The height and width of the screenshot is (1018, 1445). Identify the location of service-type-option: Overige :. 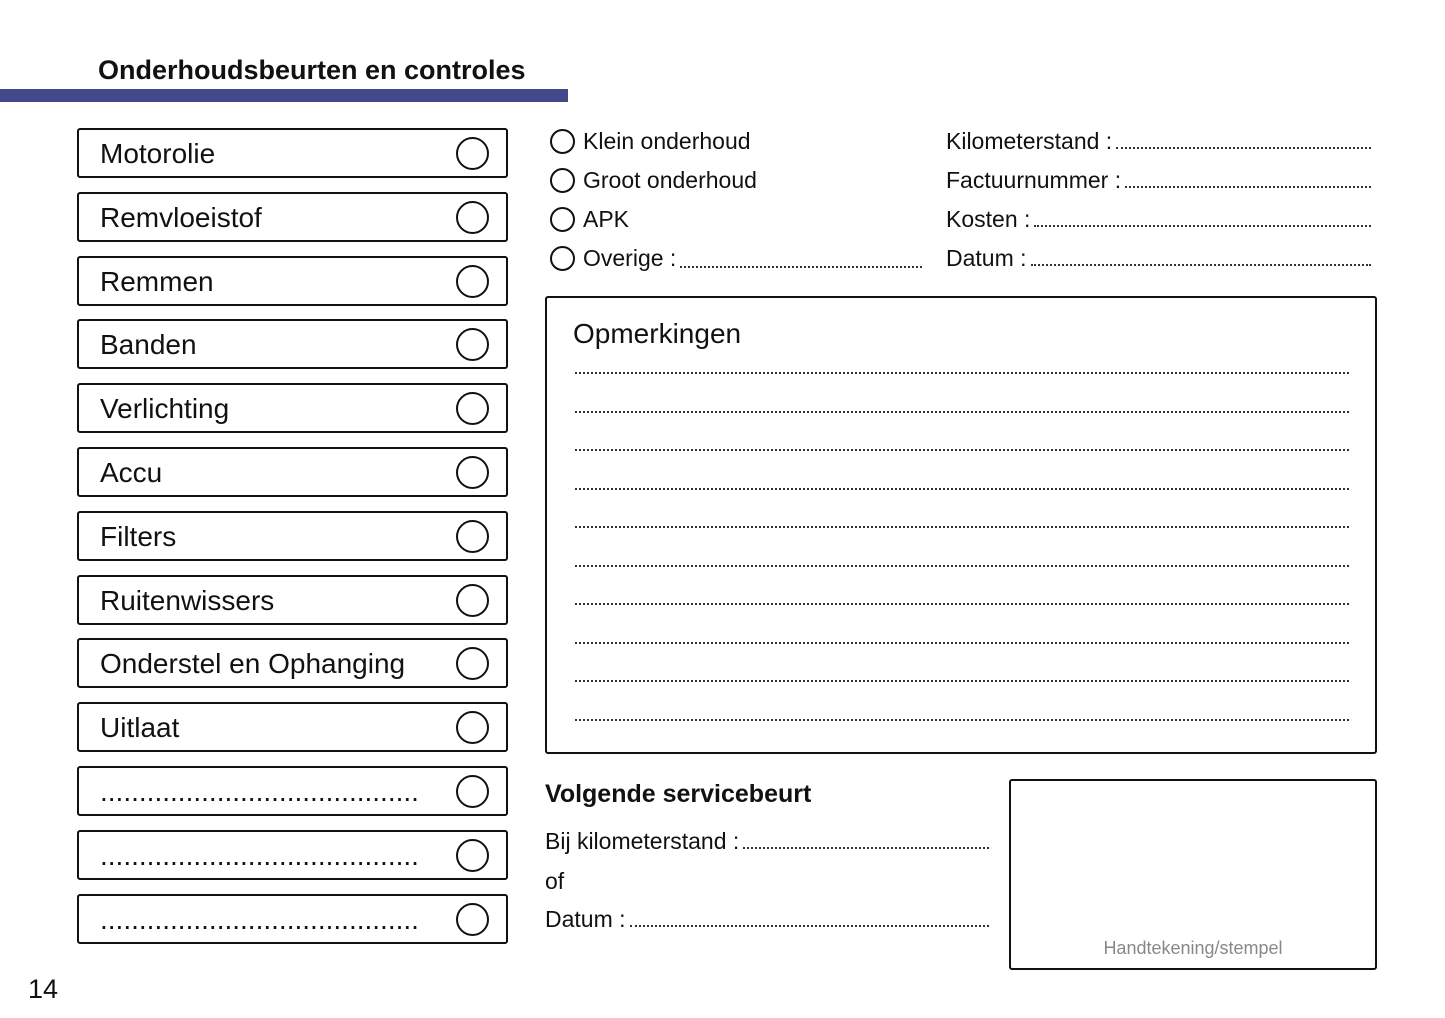
(736, 258).